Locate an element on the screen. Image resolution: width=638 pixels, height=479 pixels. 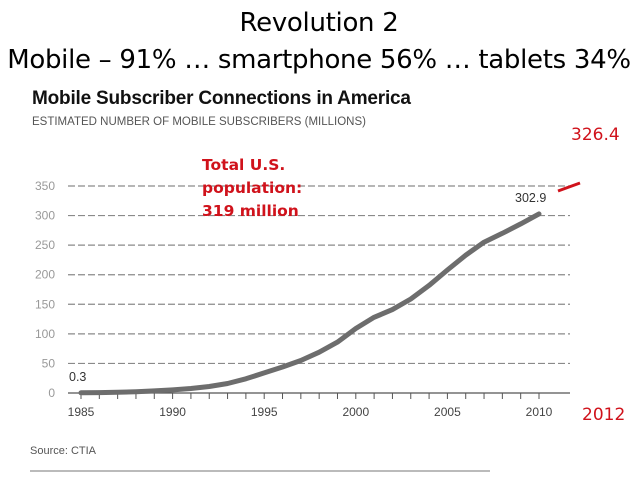
y-tick-label: 0 is located at coordinates (51, 393).